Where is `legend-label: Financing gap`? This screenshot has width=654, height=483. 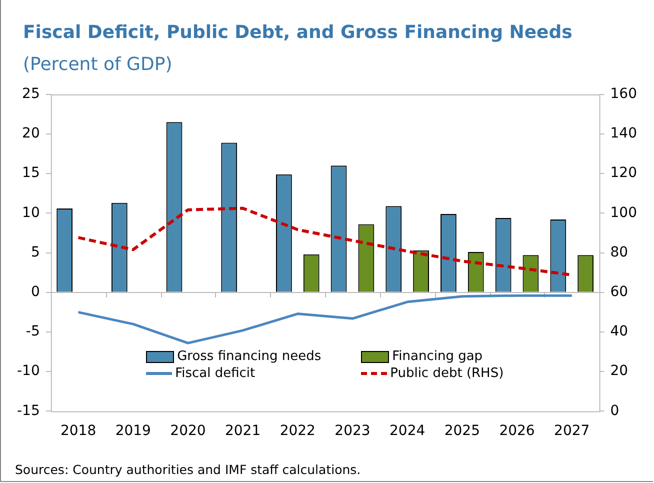 legend-label: Financing gap is located at coordinates (437, 356).